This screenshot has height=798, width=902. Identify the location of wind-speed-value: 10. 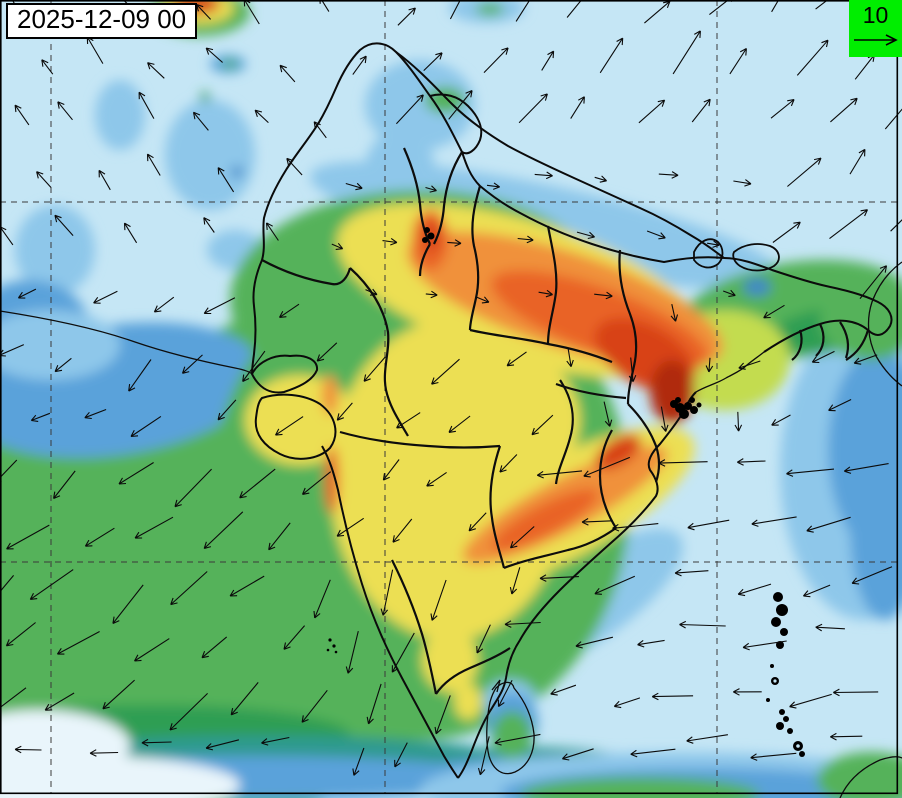
(875, 15).